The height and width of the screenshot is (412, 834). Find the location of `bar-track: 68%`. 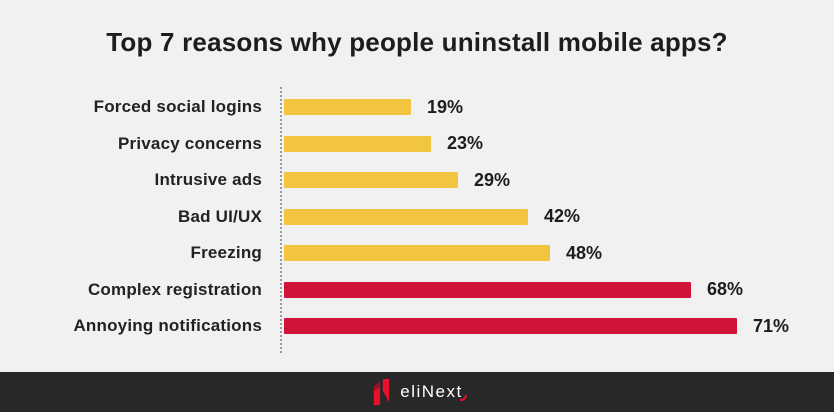

bar-track: 68% is located at coordinates (548, 289).